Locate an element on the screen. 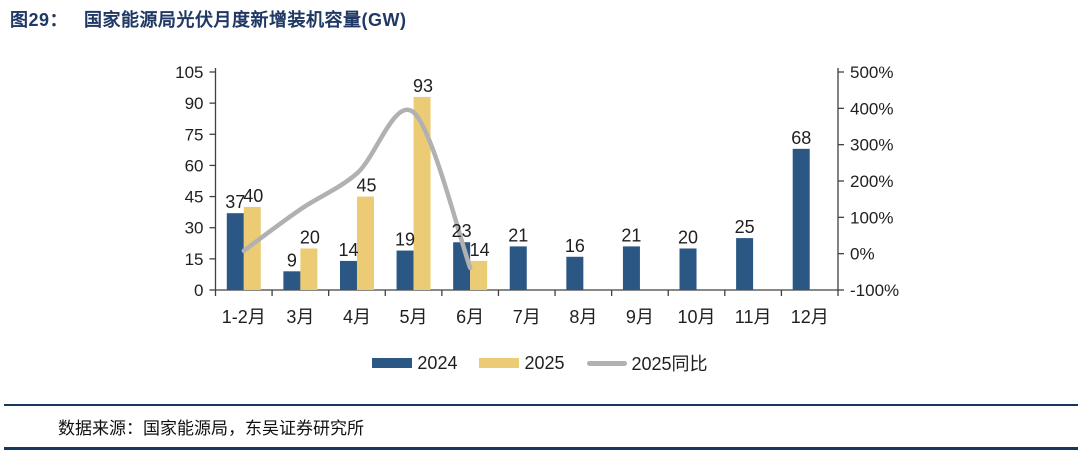  x-axis-label: 7月 is located at coordinates (527, 317).